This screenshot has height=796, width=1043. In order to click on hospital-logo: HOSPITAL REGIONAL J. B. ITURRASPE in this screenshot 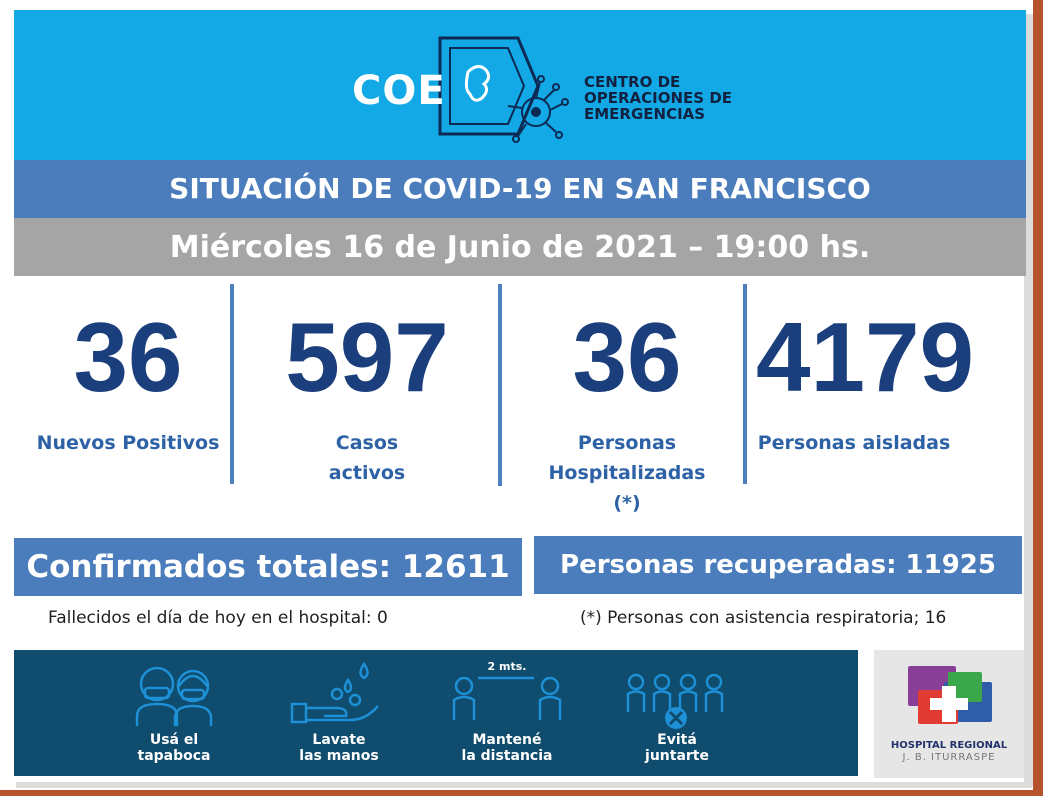, I will do `click(949, 714)`.